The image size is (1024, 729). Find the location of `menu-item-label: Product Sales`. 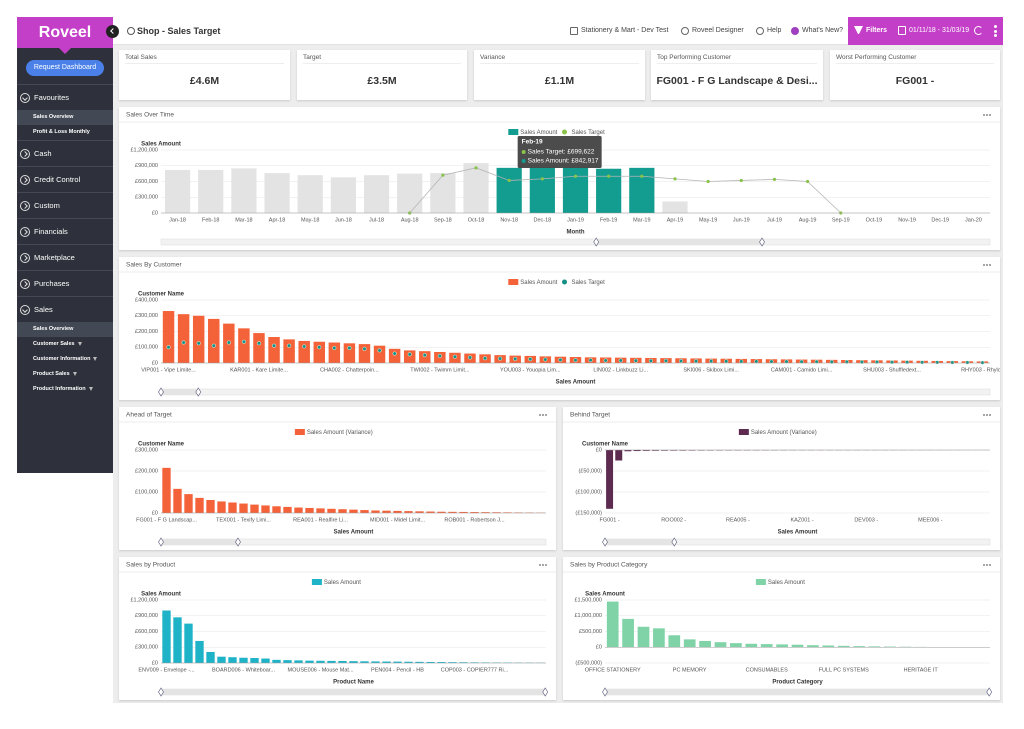

menu-item-label: Product Sales is located at coordinates (55, 374).